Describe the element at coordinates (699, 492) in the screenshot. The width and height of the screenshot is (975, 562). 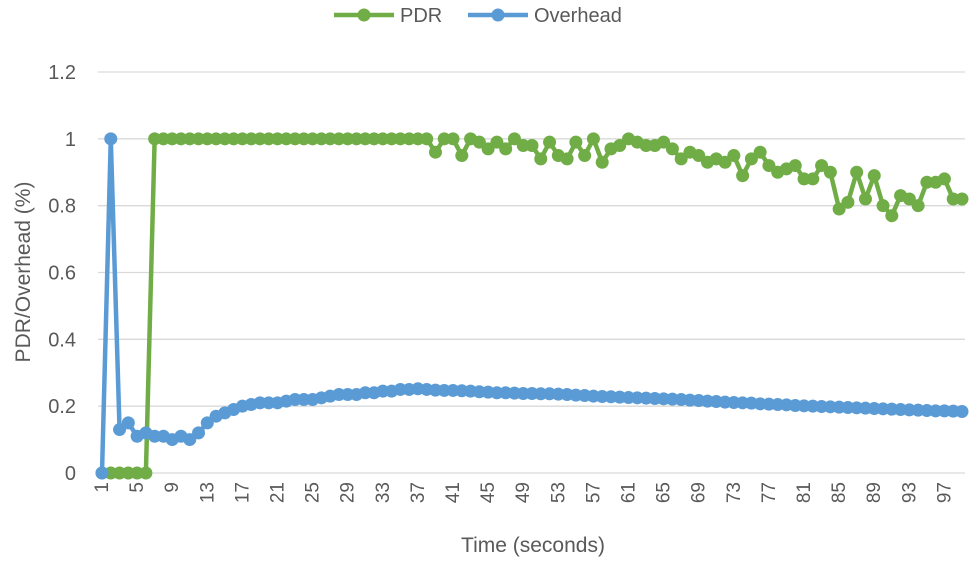
I see `x-tick-label: 69` at that location.